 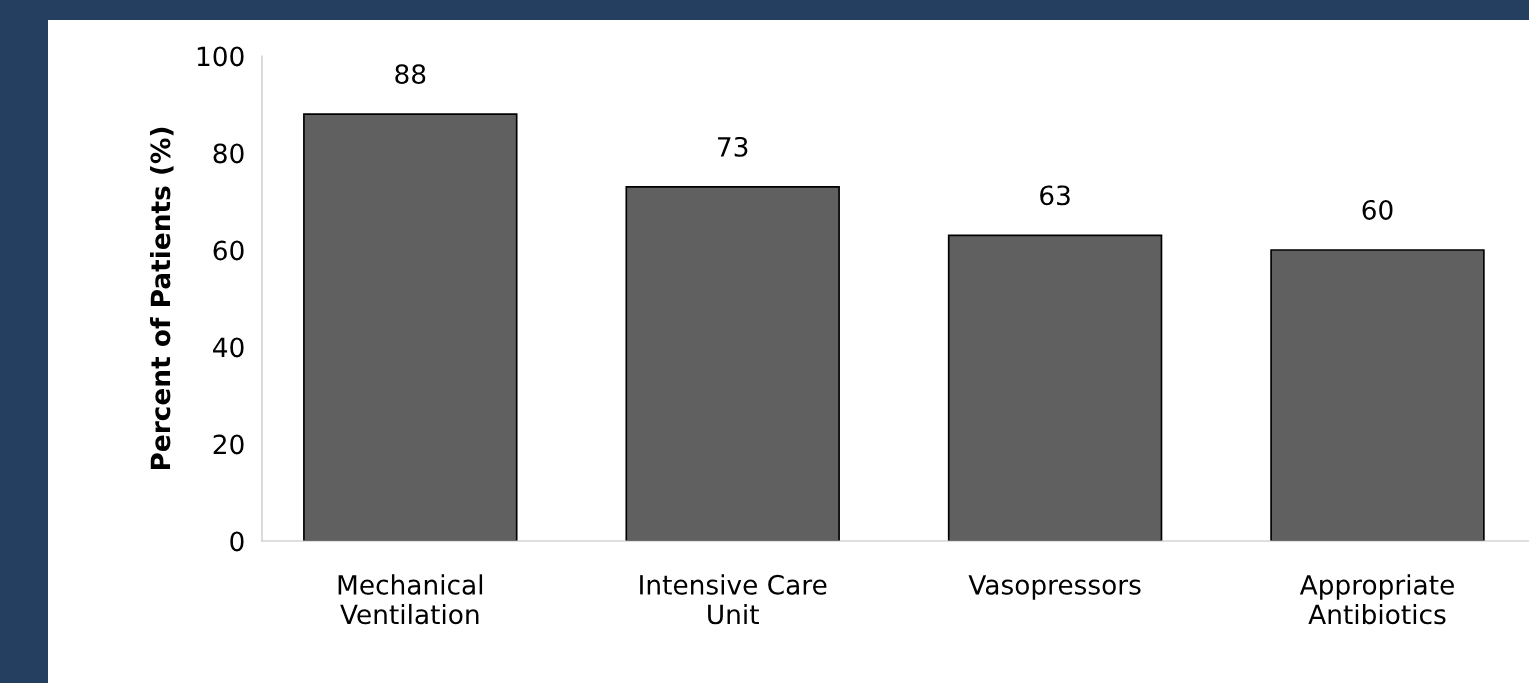 I want to click on x-tick-label: Appropriate Antibiotics, so click(x=1376, y=599).